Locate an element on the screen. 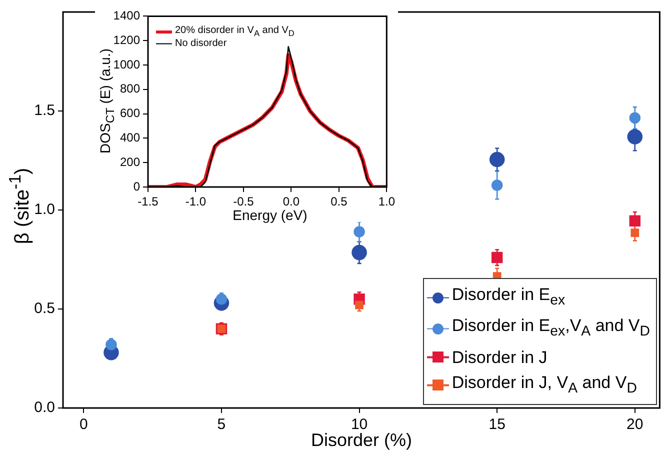 This screenshot has height=453, width=668. y-tick-label: 0.5 is located at coordinates (44, 309).